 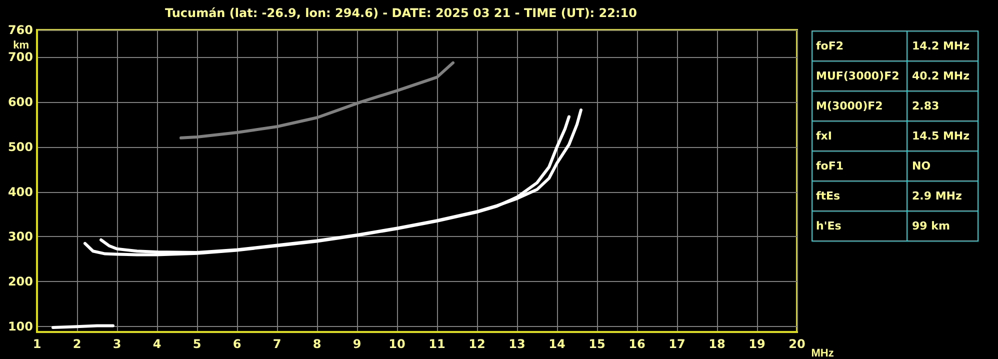 I want to click on y-tick-label: 100, so click(x=20, y=327).